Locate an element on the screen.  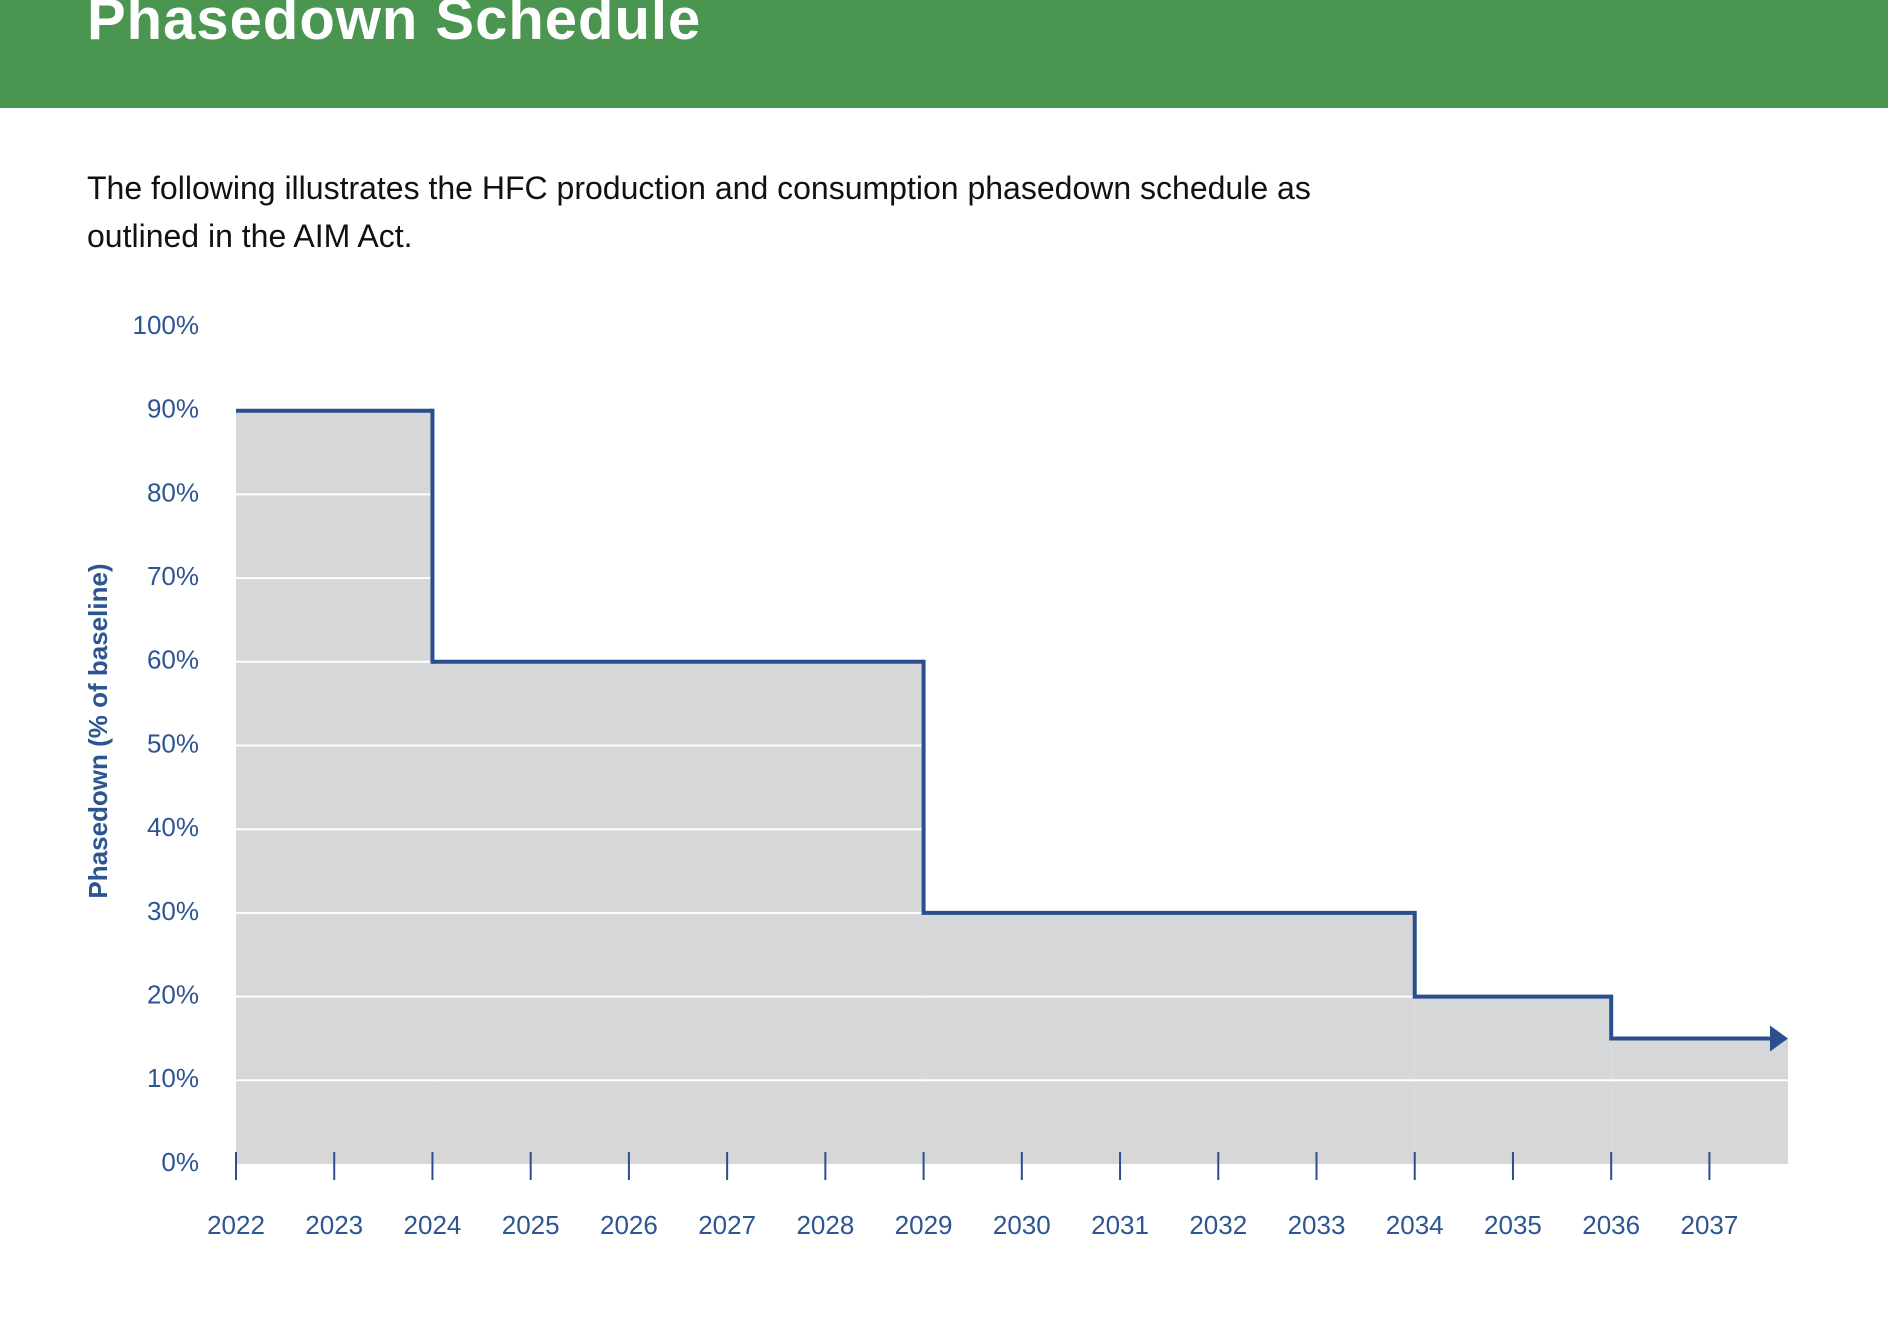
arrow-head is located at coordinates (1779, 1038).